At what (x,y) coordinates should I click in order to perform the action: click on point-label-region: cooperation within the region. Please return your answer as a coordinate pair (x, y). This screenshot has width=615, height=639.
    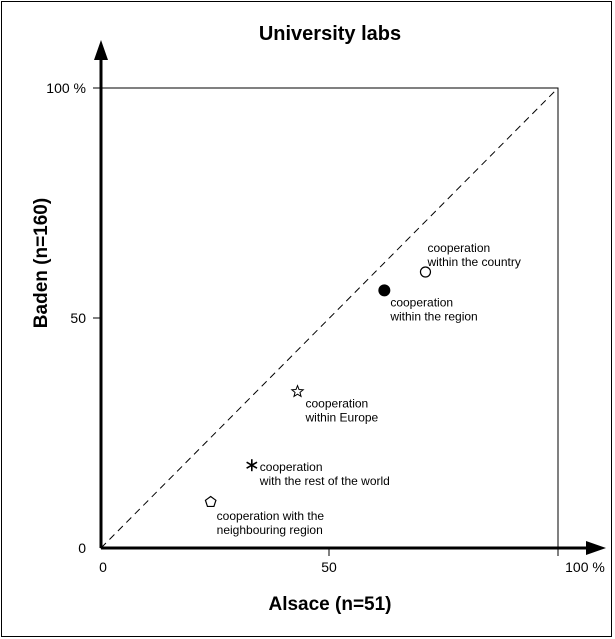
    Looking at the image, I should click on (433, 309).